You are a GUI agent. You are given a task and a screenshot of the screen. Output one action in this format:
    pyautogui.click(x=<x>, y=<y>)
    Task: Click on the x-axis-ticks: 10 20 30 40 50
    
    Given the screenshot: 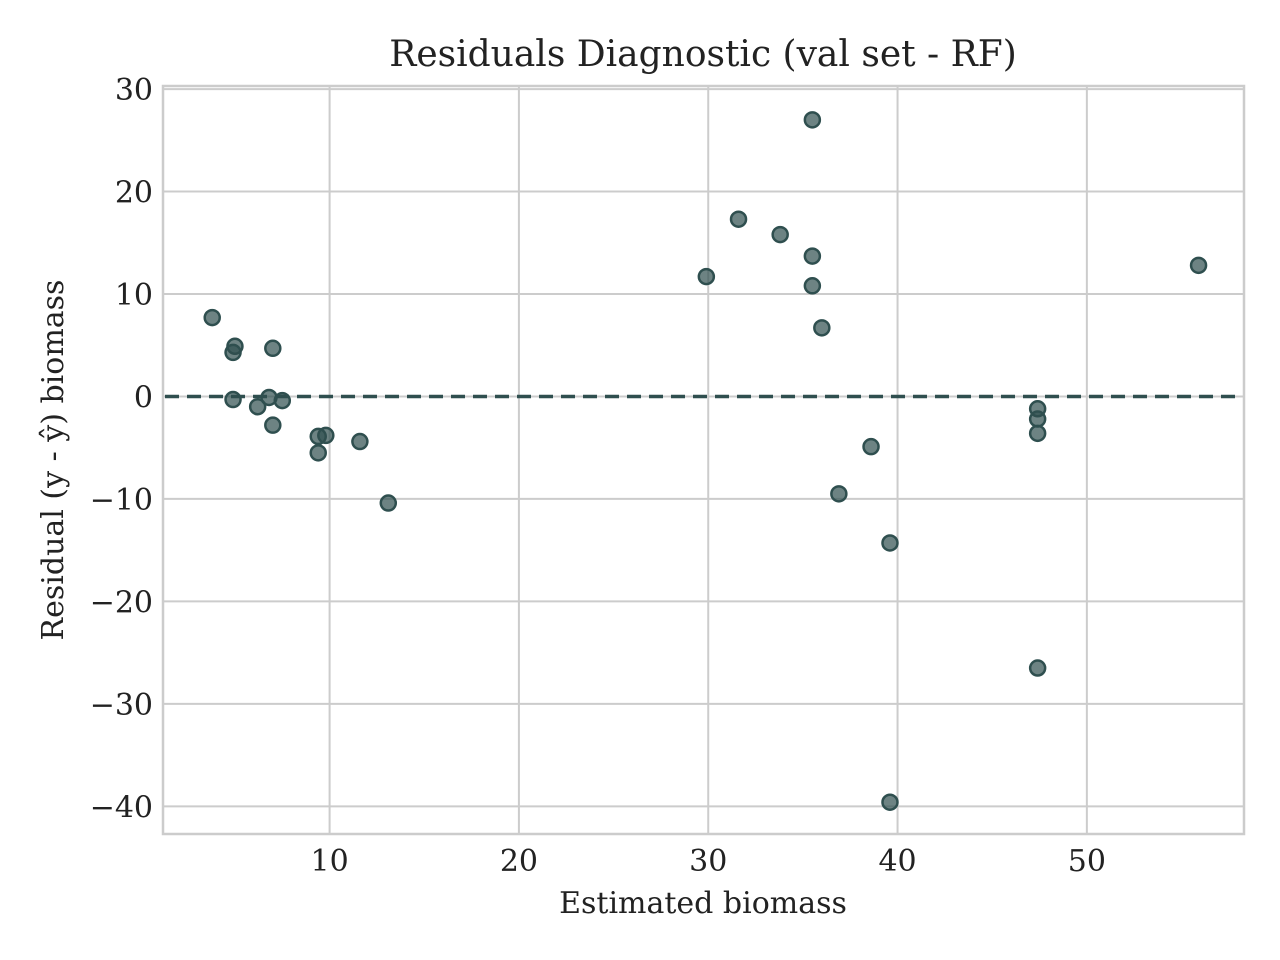 What is the action you would take?
    pyautogui.click(x=708, y=861)
    